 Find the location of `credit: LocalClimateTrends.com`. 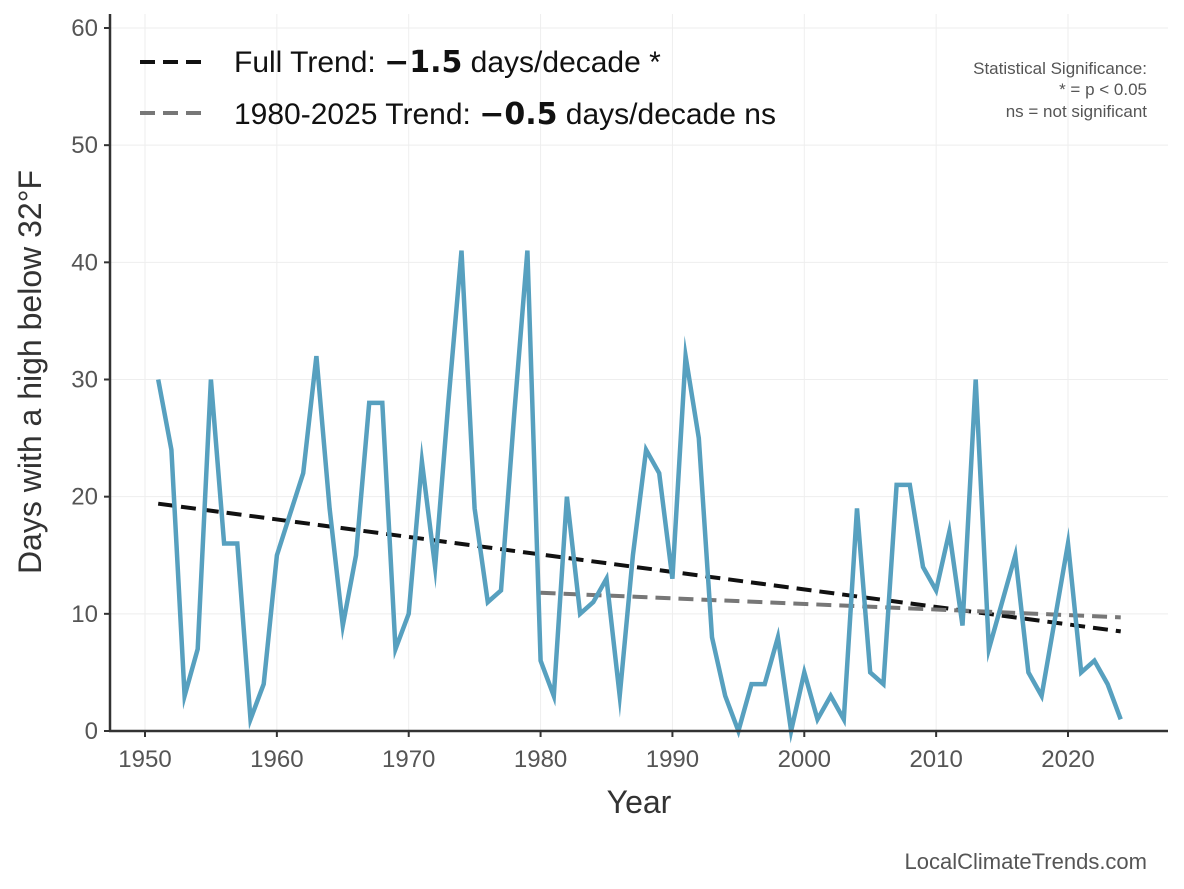

credit: LocalClimateTrends.com is located at coordinates (1026, 861).